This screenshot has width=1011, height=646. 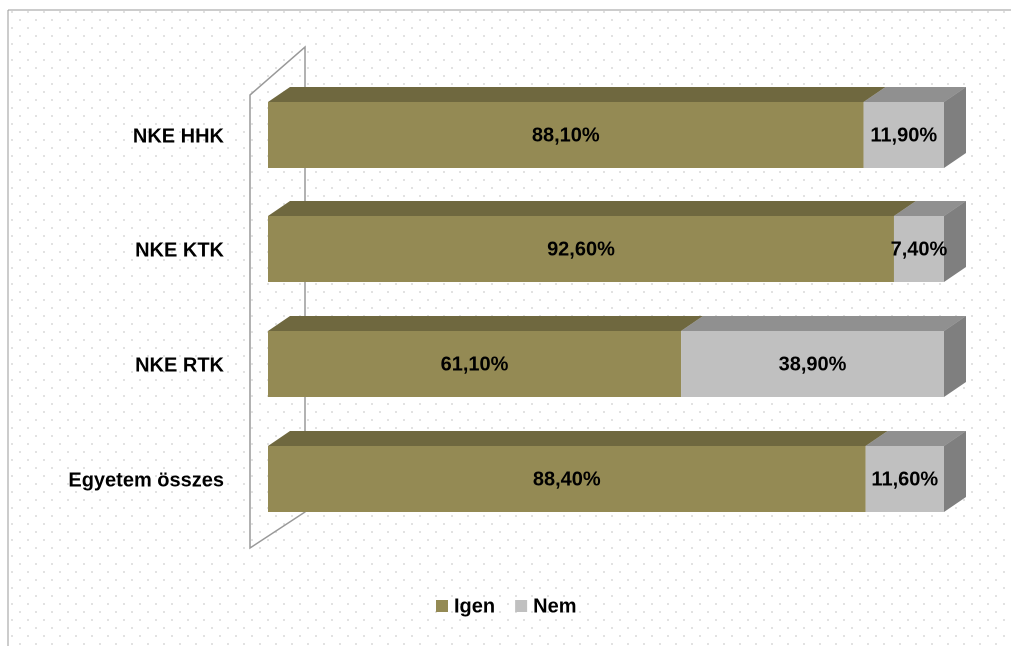 What do you see at coordinates (179, 250) in the screenshot?
I see `category-label: NKE KTK` at bounding box center [179, 250].